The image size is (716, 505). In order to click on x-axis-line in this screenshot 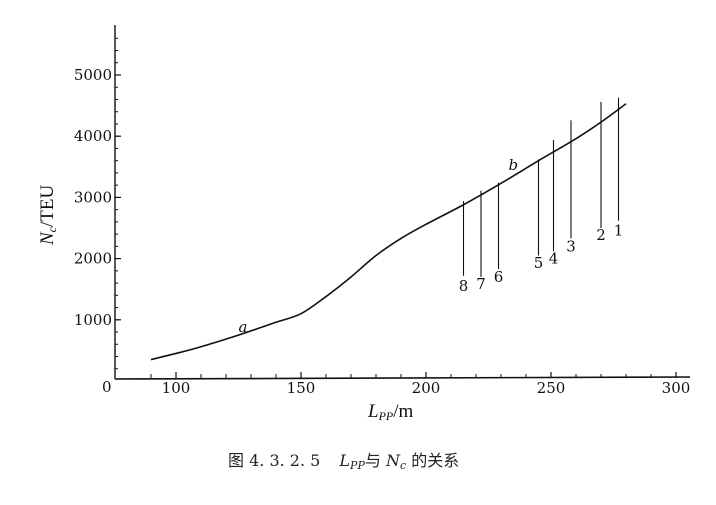, I will do `click(402, 378)`.